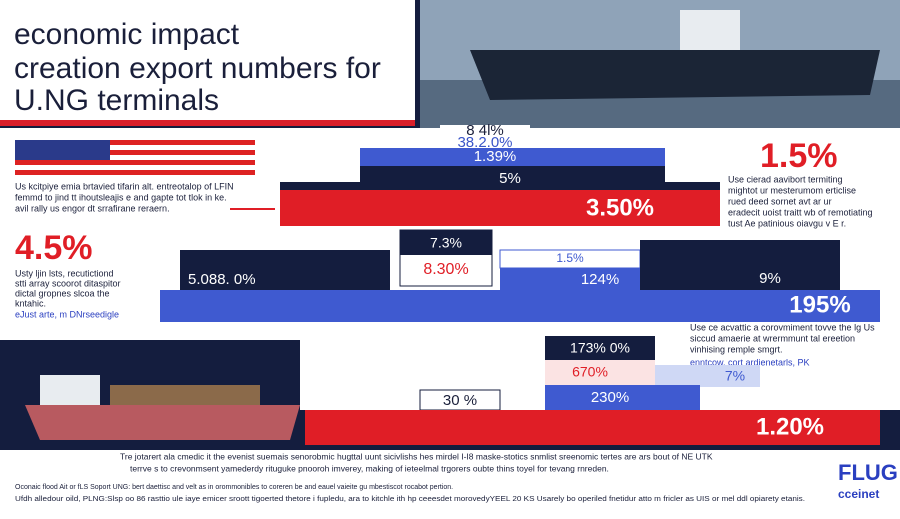 The height and width of the screenshot is (519, 900). I want to click on box-label: 30 %, so click(460, 400).